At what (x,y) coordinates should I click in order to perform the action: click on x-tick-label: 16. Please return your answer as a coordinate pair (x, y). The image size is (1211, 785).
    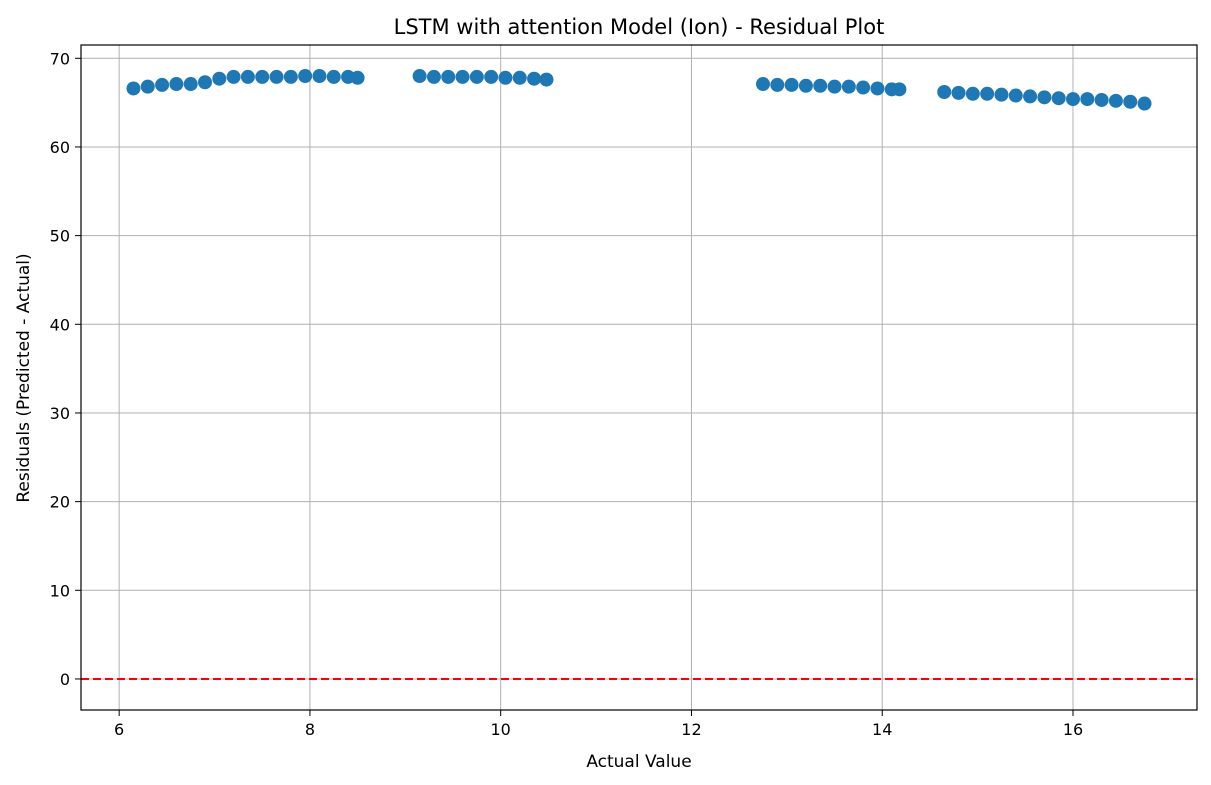
    Looking at the image, I should click on (1073, 729).